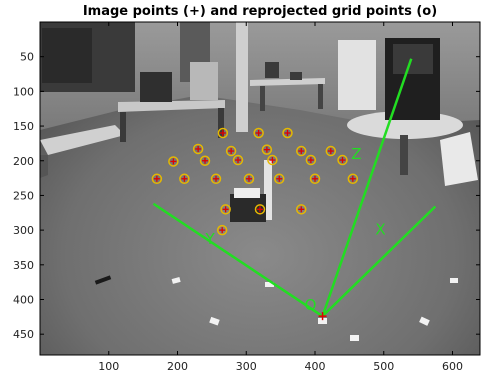  What do you see at coordinates (452, 366) in the screenshot?
I see `x-tick-label: 600` at bounding box center [452, 366].